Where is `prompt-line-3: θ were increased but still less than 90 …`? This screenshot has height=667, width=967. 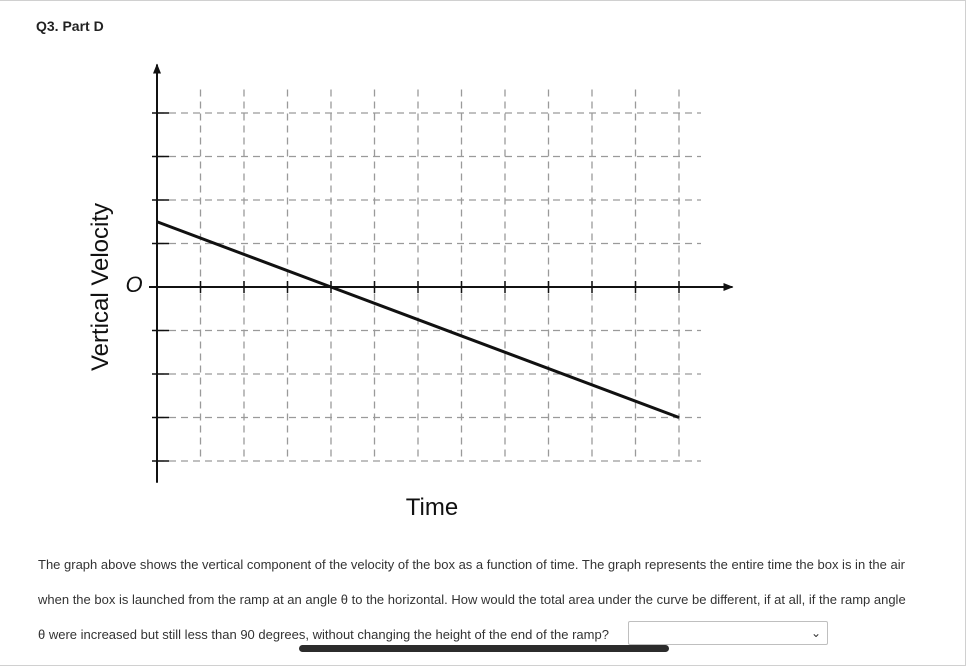 prompt-line-3: θ were increased but still less than 90 … is located at coordinates (323, 634).